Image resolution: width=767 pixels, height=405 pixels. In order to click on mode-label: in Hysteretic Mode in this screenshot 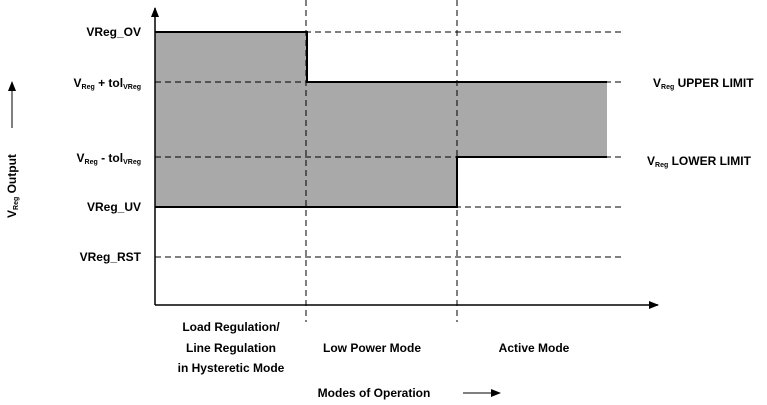, I will do `click(231, 368)`.